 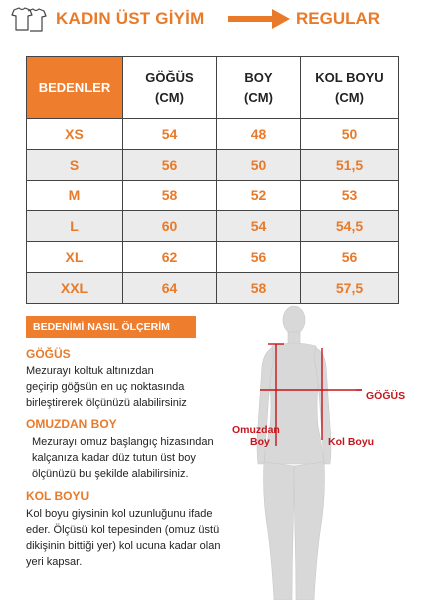 What do you see at coordinates (74, 257) in the screenshot?
I see `cell-size: XL` at bounding box center [74, 257].